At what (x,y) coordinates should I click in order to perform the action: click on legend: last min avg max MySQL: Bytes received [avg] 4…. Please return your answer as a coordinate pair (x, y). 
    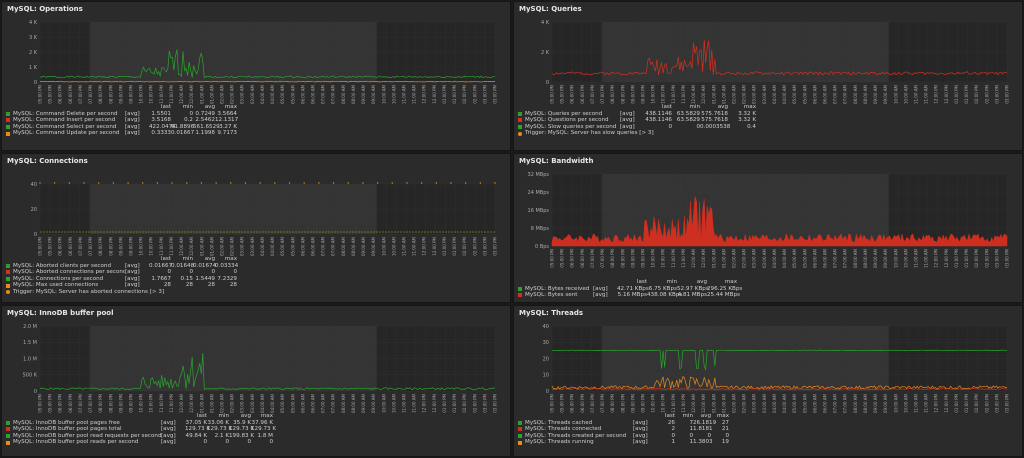
    Looking at the image, I should click on (630, 289).